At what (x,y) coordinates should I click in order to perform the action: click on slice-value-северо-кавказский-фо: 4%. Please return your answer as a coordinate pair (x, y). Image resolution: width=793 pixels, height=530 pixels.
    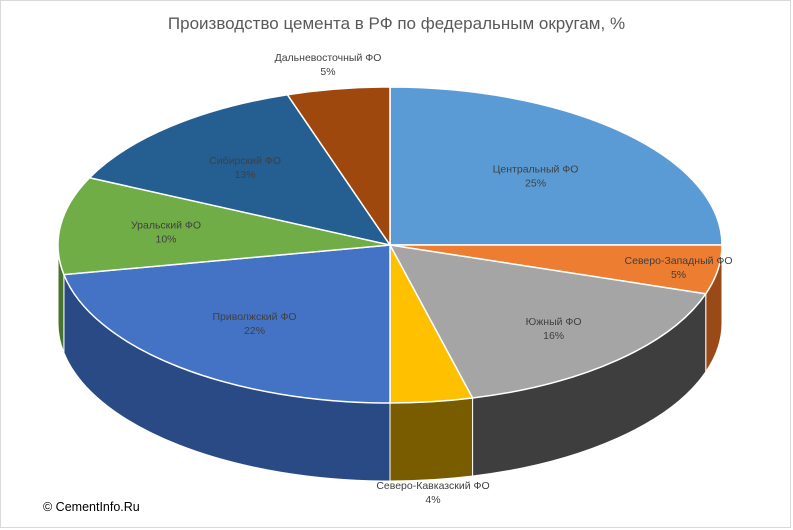
    Looking at the image, I should click on (432, 500).